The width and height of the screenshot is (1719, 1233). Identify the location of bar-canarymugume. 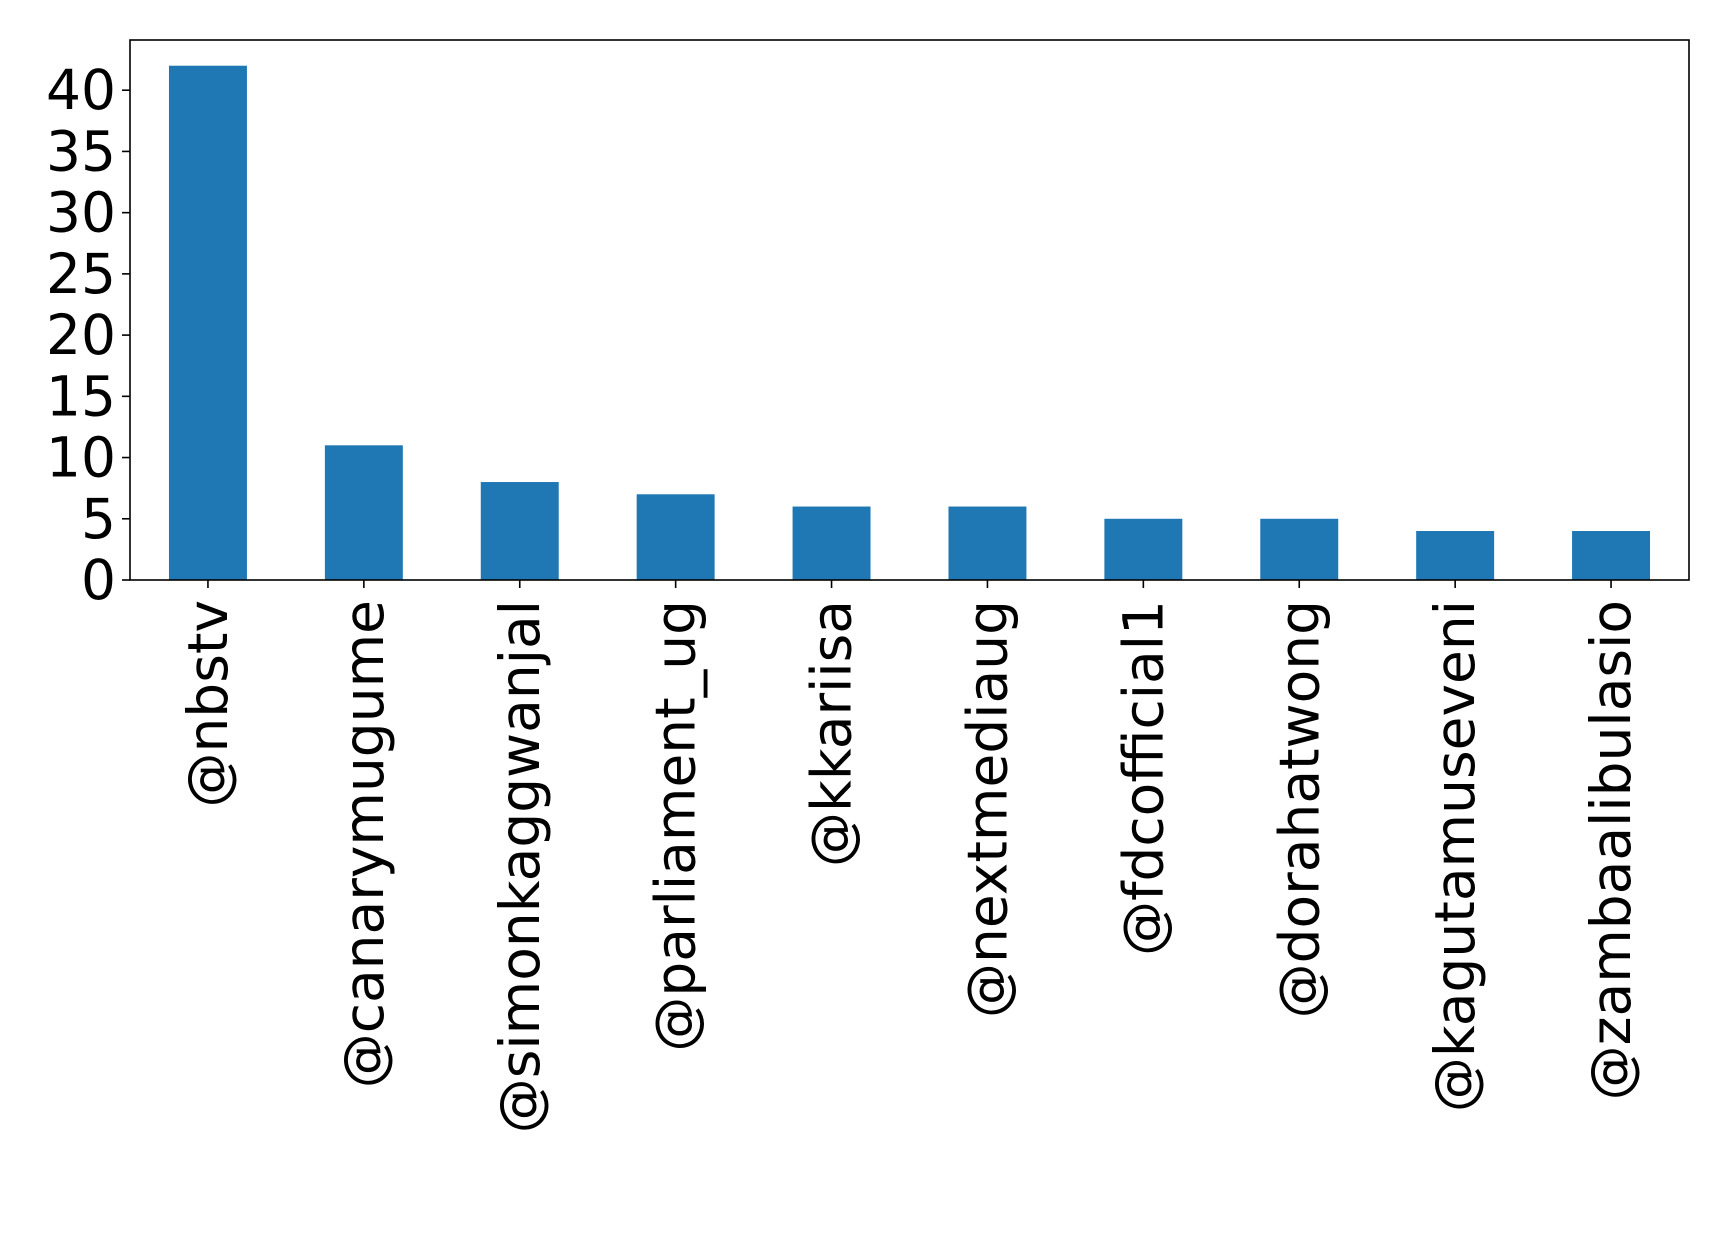
(363, 512).